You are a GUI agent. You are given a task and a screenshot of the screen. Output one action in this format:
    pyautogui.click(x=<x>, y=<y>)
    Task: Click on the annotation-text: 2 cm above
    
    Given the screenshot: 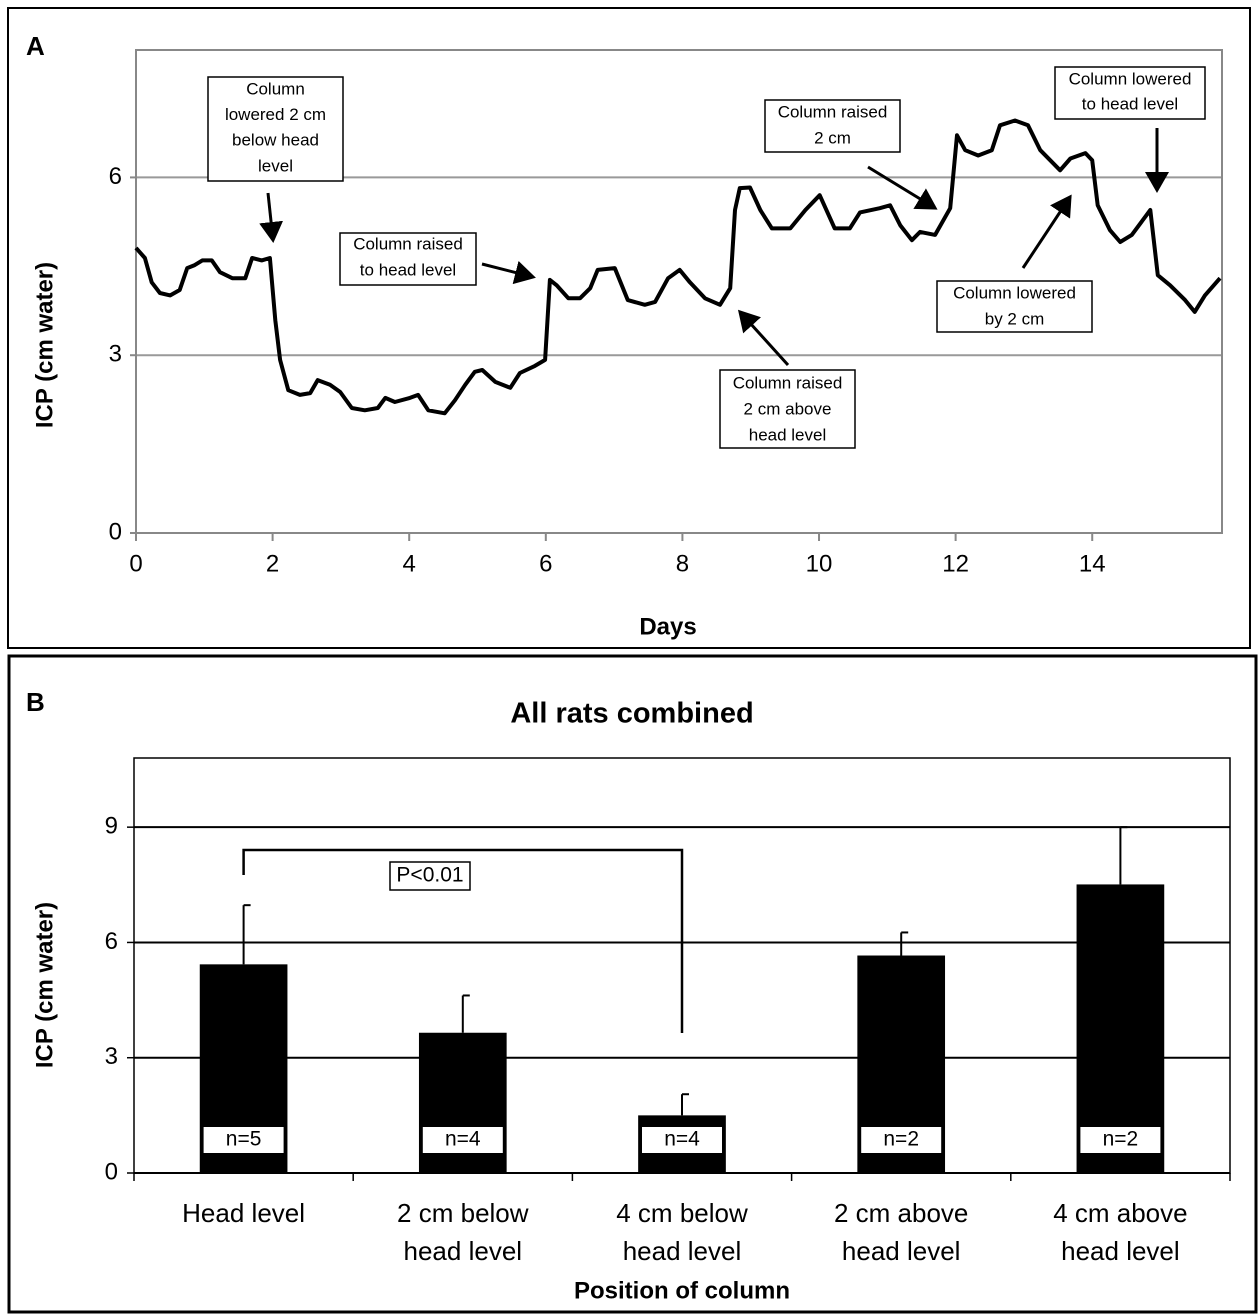 What is the action you would take?
    pyautogui.click(x=788, y=408)
    